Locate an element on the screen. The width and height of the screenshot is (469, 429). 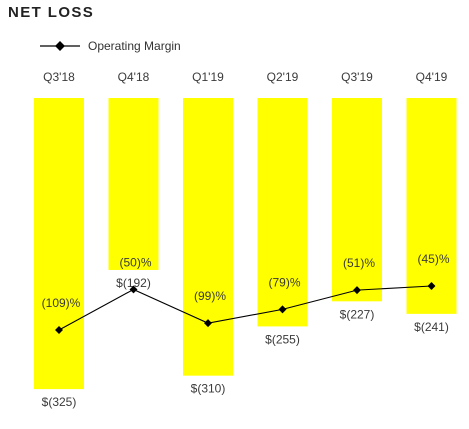
legend: Operating Margin is located at coordinates (110, 46).